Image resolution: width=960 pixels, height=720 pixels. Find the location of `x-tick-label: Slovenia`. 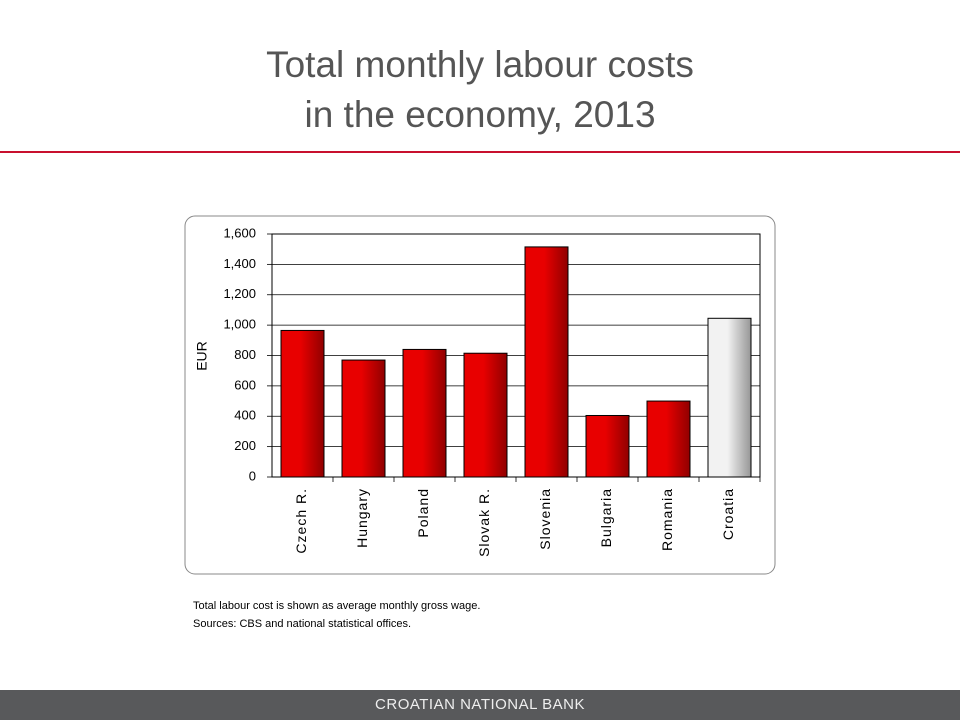

x-tick-label: Slovenia is located at coordinates (545, 519).